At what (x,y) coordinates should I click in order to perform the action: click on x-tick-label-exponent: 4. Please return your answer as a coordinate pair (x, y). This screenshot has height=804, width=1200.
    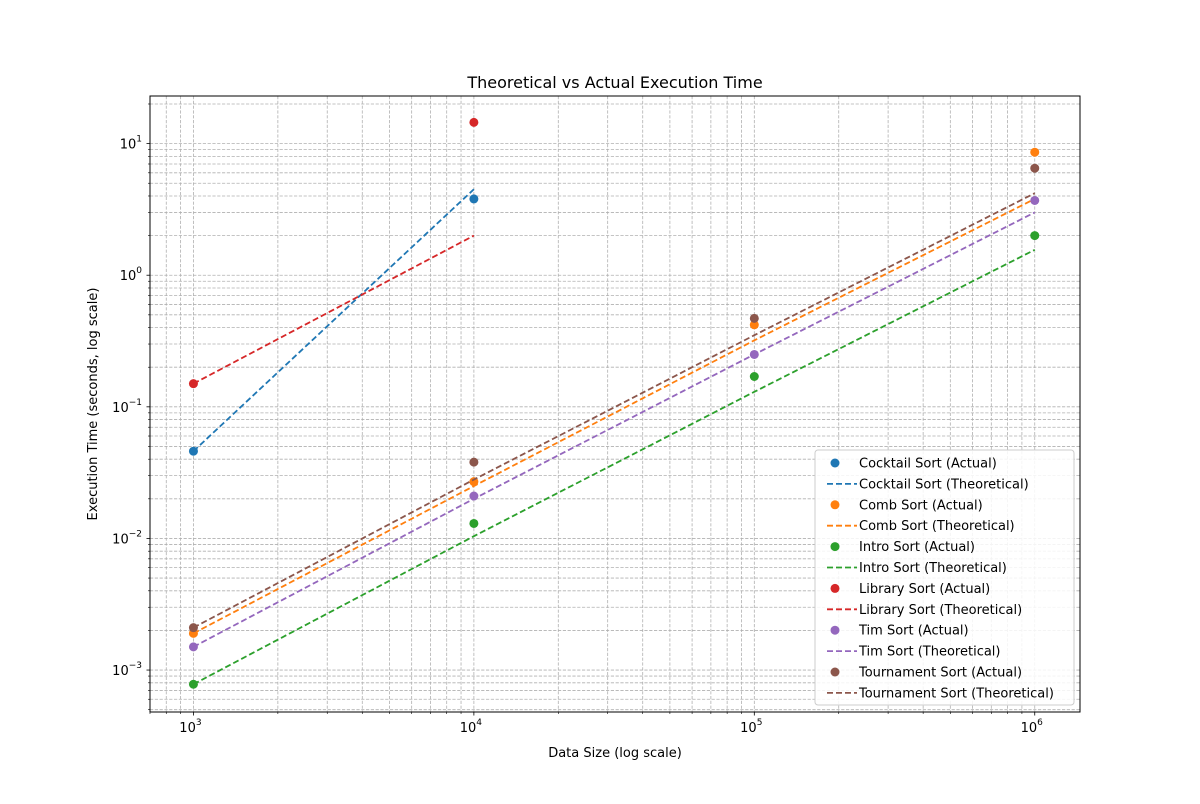
    Looking at the image, I should click on (479, 723).